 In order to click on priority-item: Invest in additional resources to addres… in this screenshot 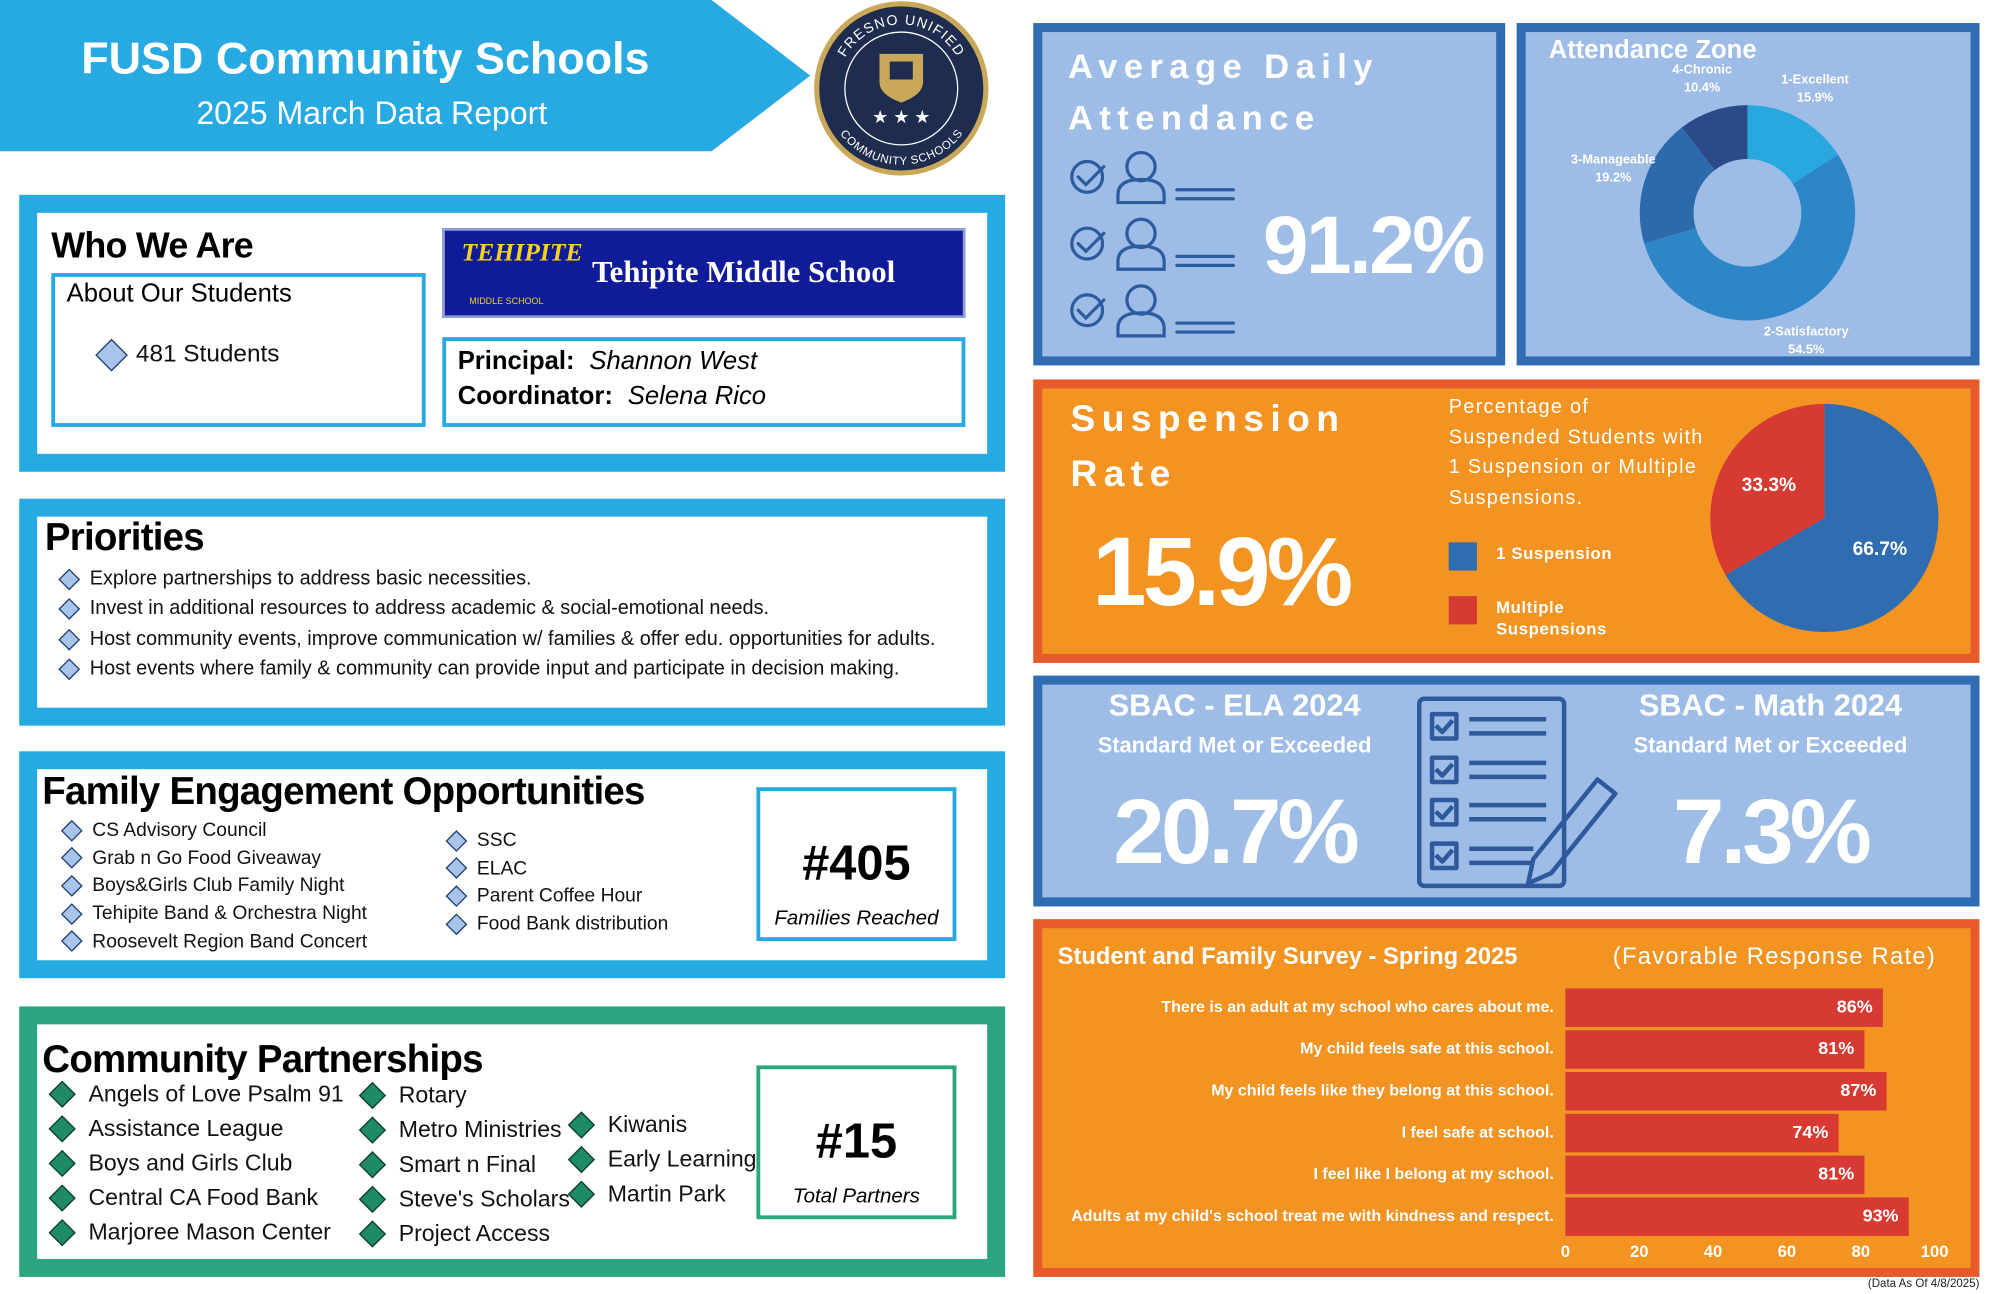, I will do `click(414, 609)`.